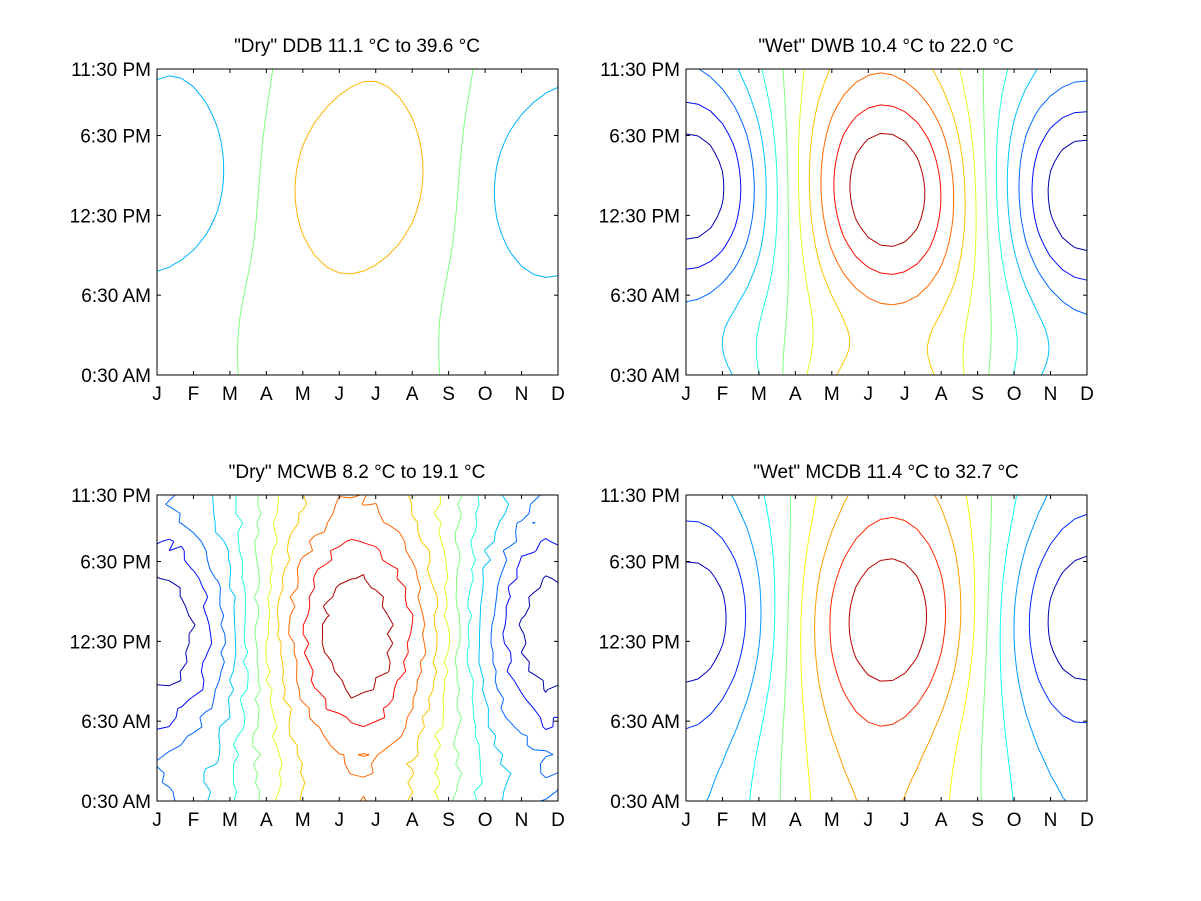 This screenshot has height=901, width=1201. Describe the element at coordinates (357, 46) in the screenshot. I see `panel-title: "Dry" DDB 11.1 °C to 39.6 °C` at that location.